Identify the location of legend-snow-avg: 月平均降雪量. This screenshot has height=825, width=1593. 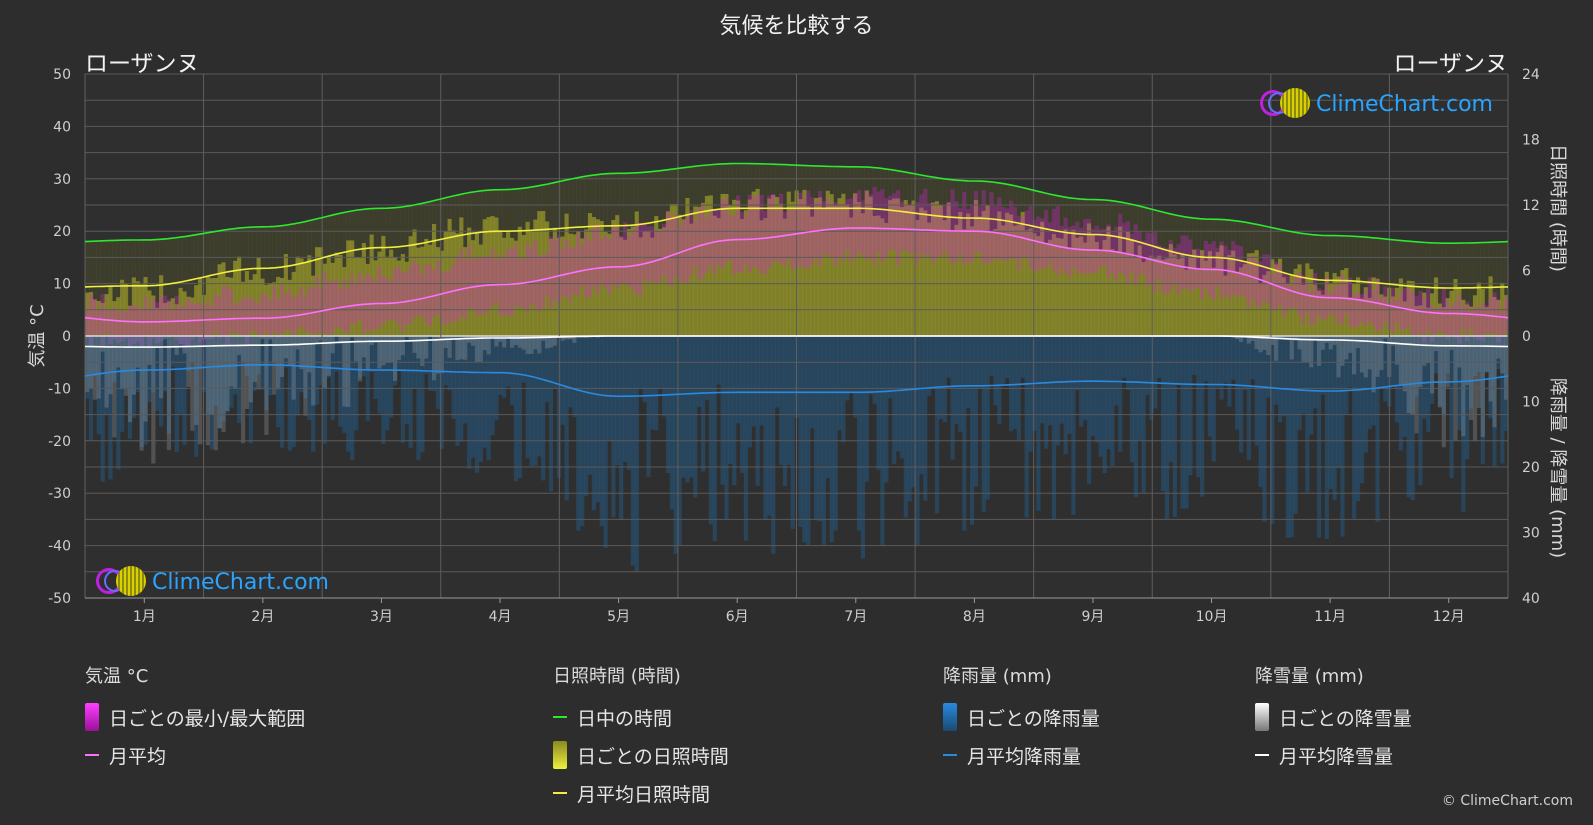
(1333, 755).